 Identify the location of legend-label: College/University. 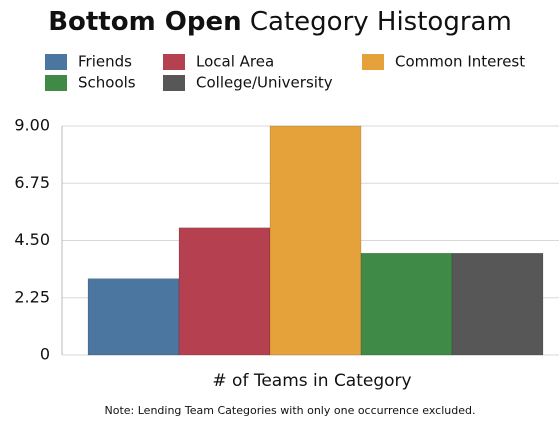
(264, 83).